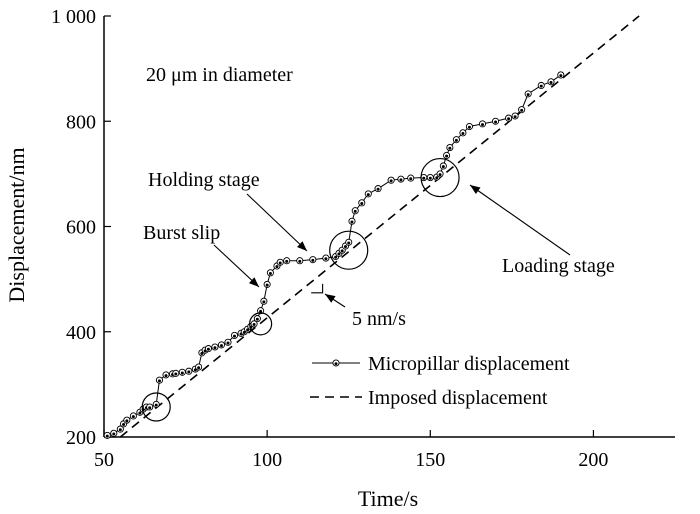  What do you see at coordinates (317, 288) in the screenshot?
I see `slope-triangle` at bounding box center [317, 288].